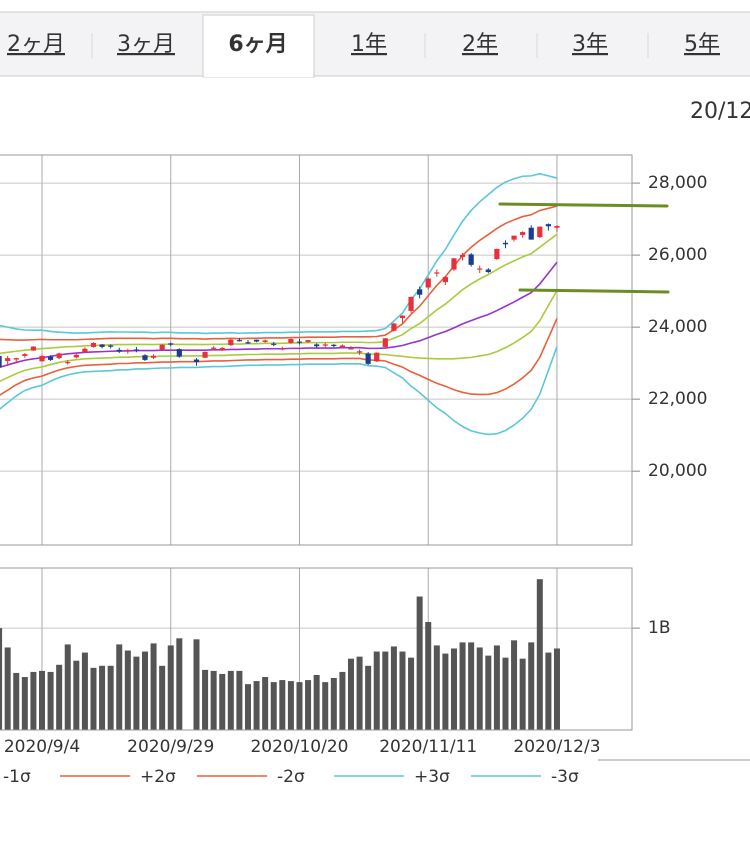 The height and width of the screenshot is (857, 750). What do you see at coordinates (702, 44) in the screenshot?
I see `tab: 5年` at bounding box center [702, 44].